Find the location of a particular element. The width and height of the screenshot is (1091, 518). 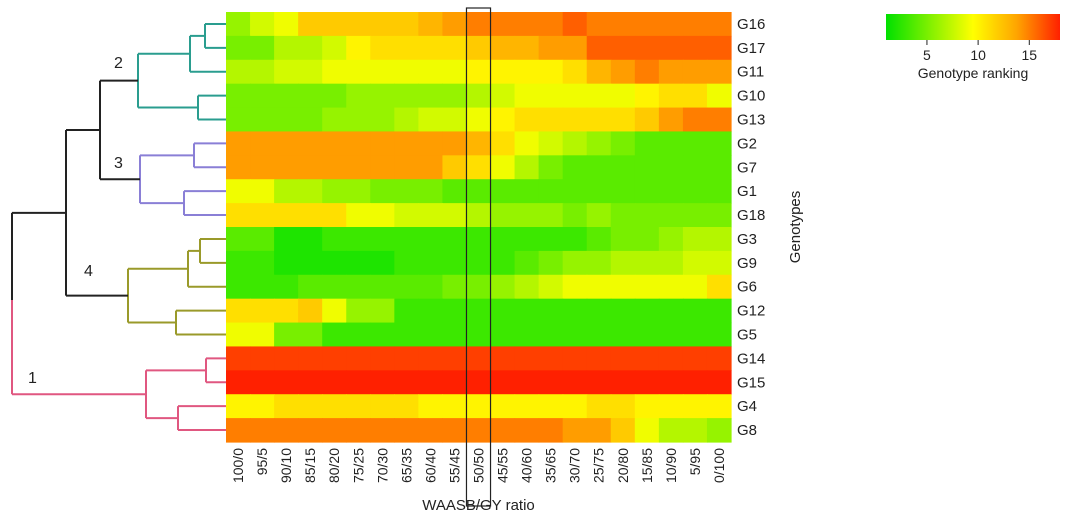

row-label: G8 is located at coordinates (747, 430).